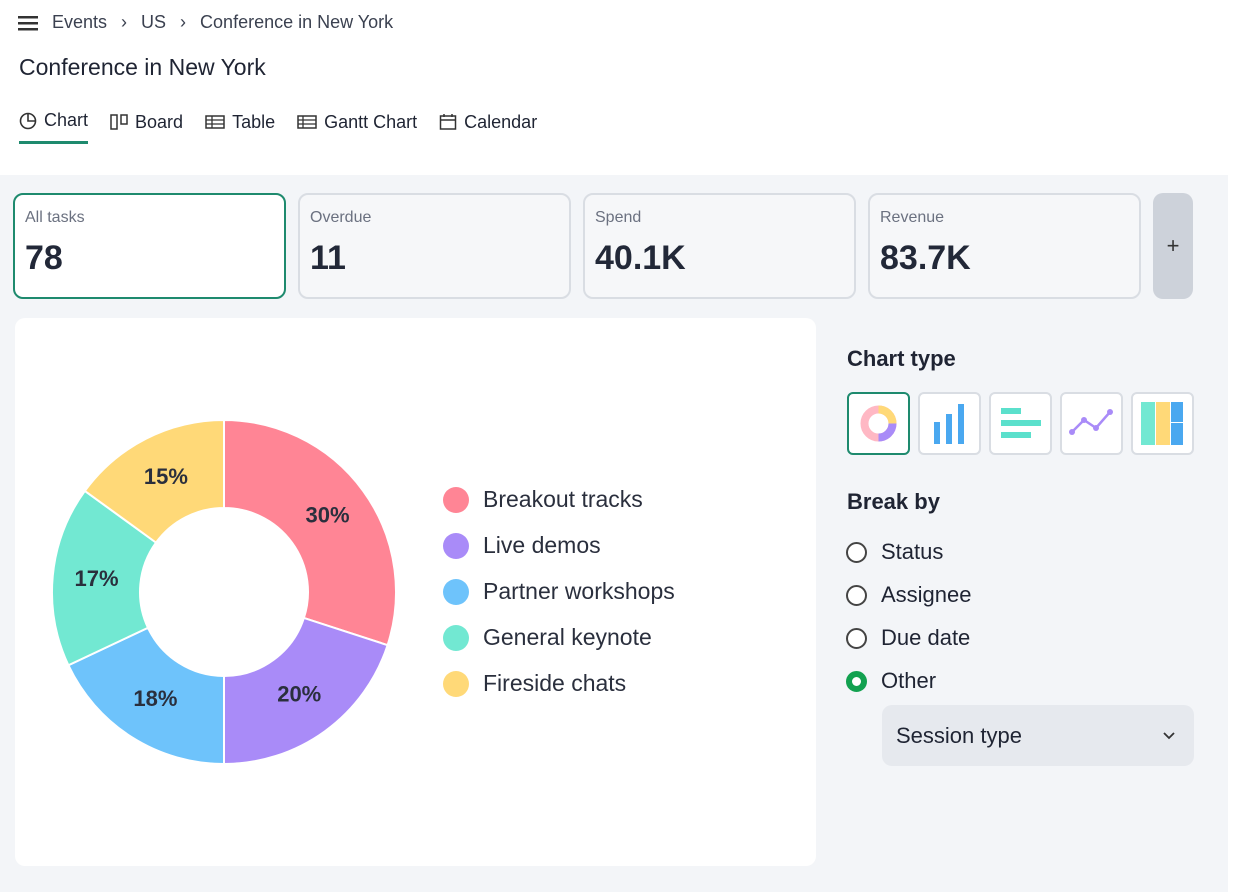 The width and height of the screenshot is (1239, 892). I want to click on tab: Gantt Chart, so click(357, 127).